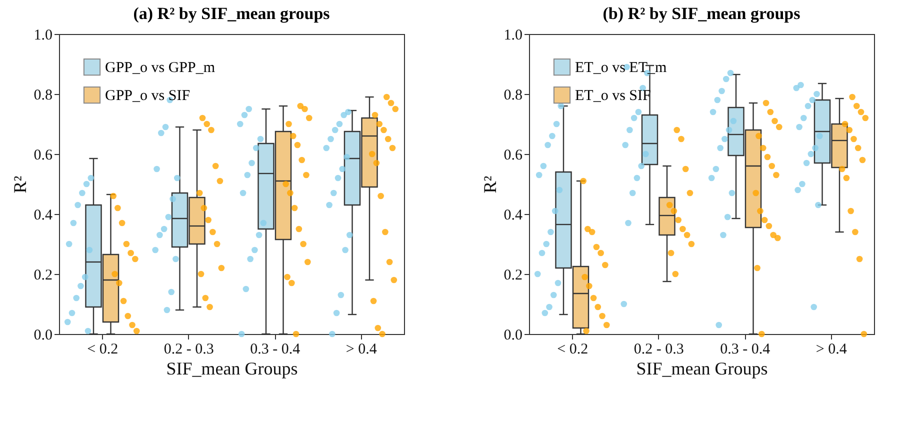  I want to click on legend-label: GPP_o vs GPP_m, so click(160, 68).